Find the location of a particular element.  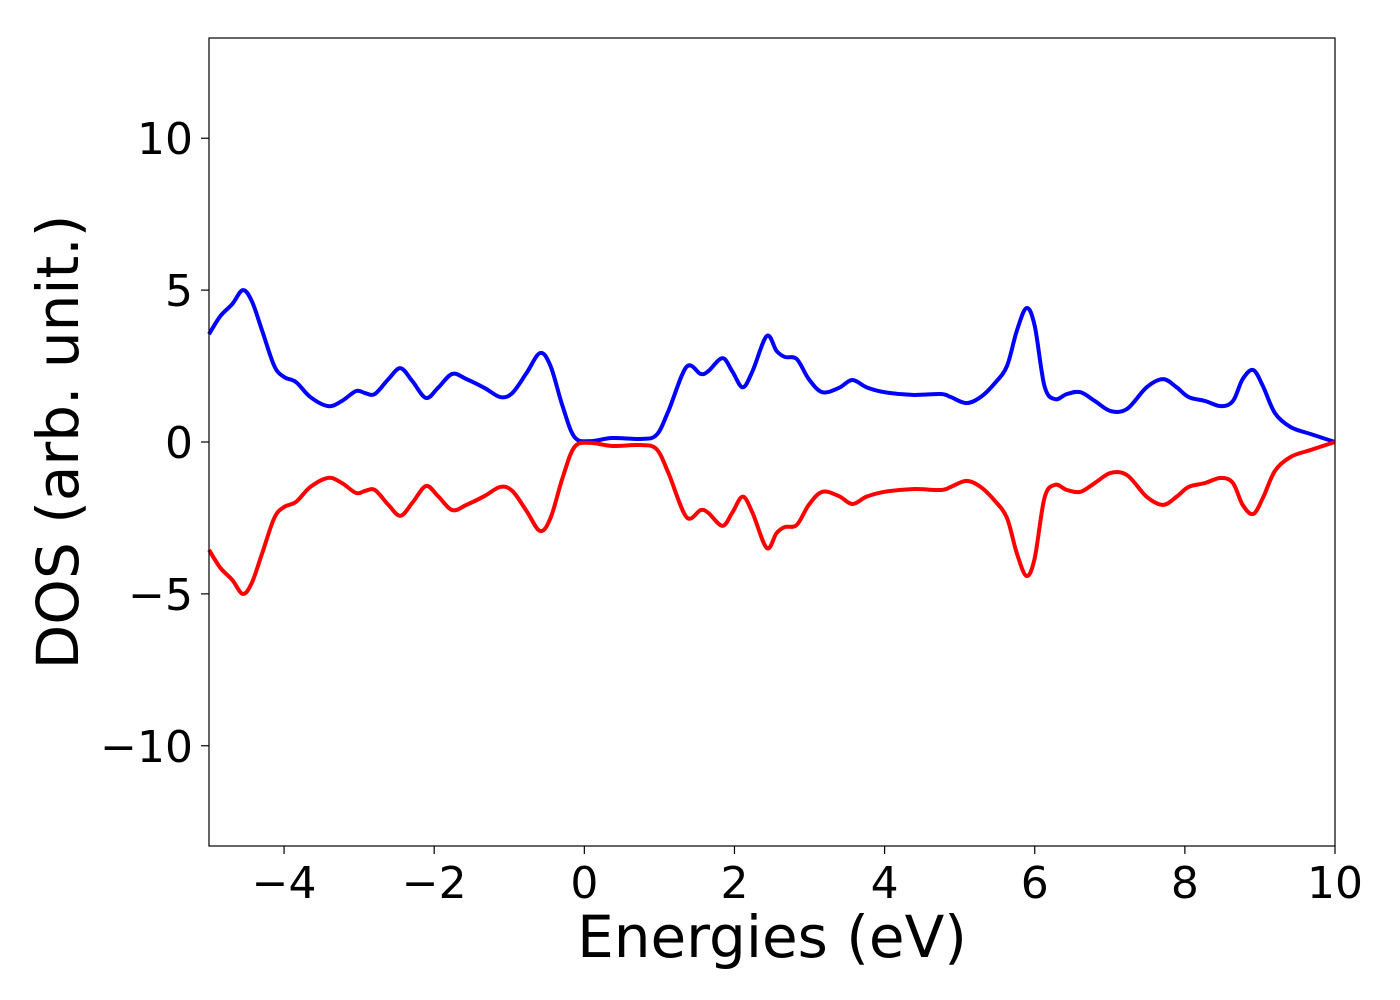

y-axis-label: DOS (arb. unit.) is located at coordinates (58, 442).